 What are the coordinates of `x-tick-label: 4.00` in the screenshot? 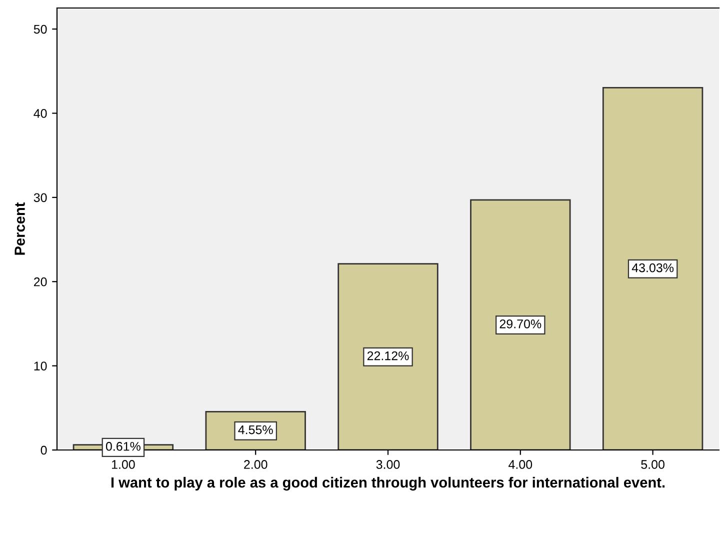 It's located at (520, 464).